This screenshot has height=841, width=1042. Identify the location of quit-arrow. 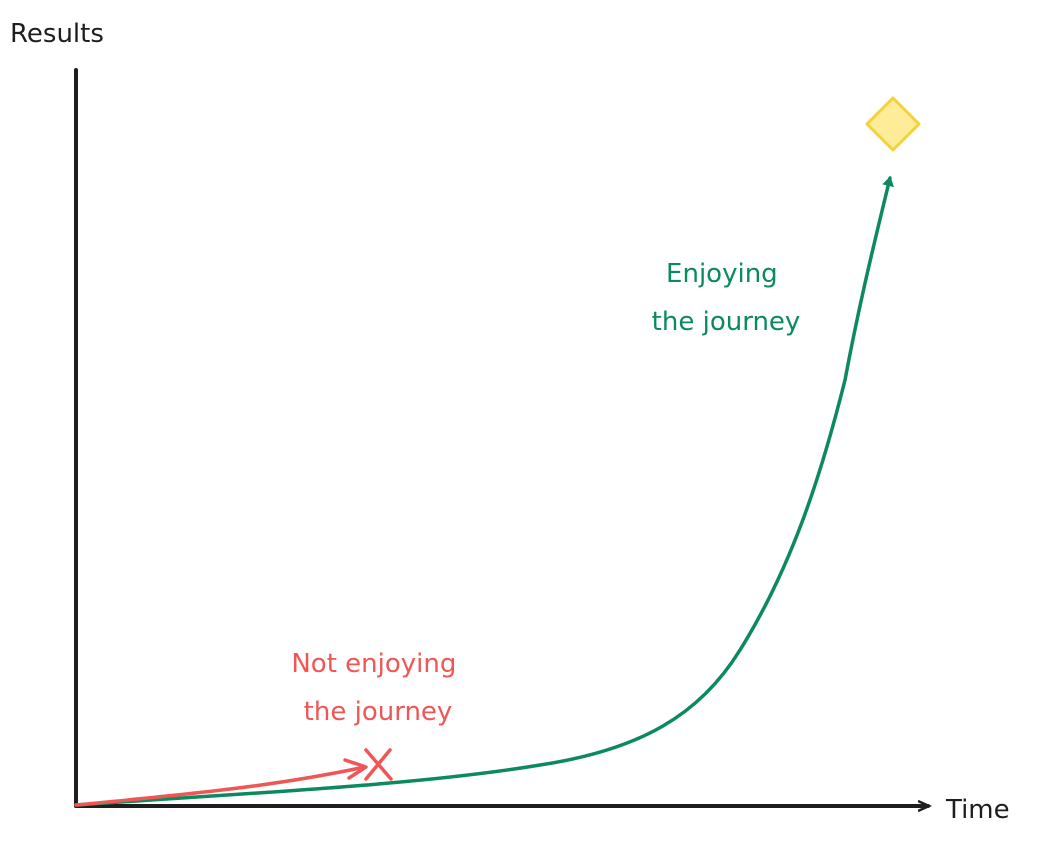
(218, 786).